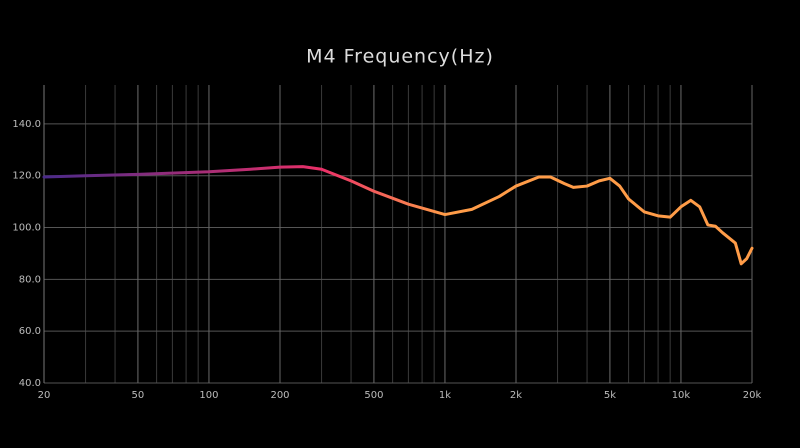 Image resolution: width=800 pixels, height=448 pixels. I want to click on chart-title: M4 Frequency(Hz), so click(400, 57).